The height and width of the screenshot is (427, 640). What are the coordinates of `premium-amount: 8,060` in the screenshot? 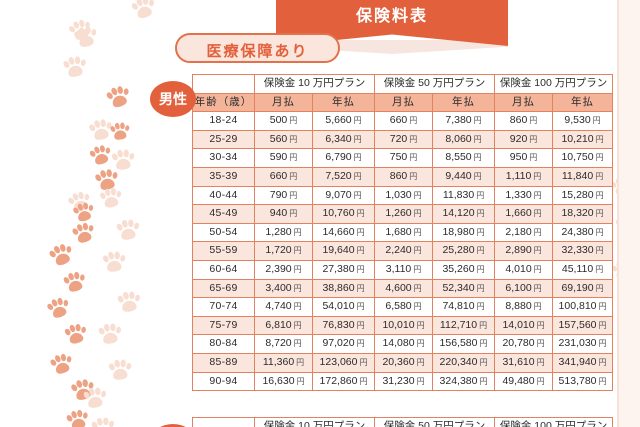 It's located at (458, 138).